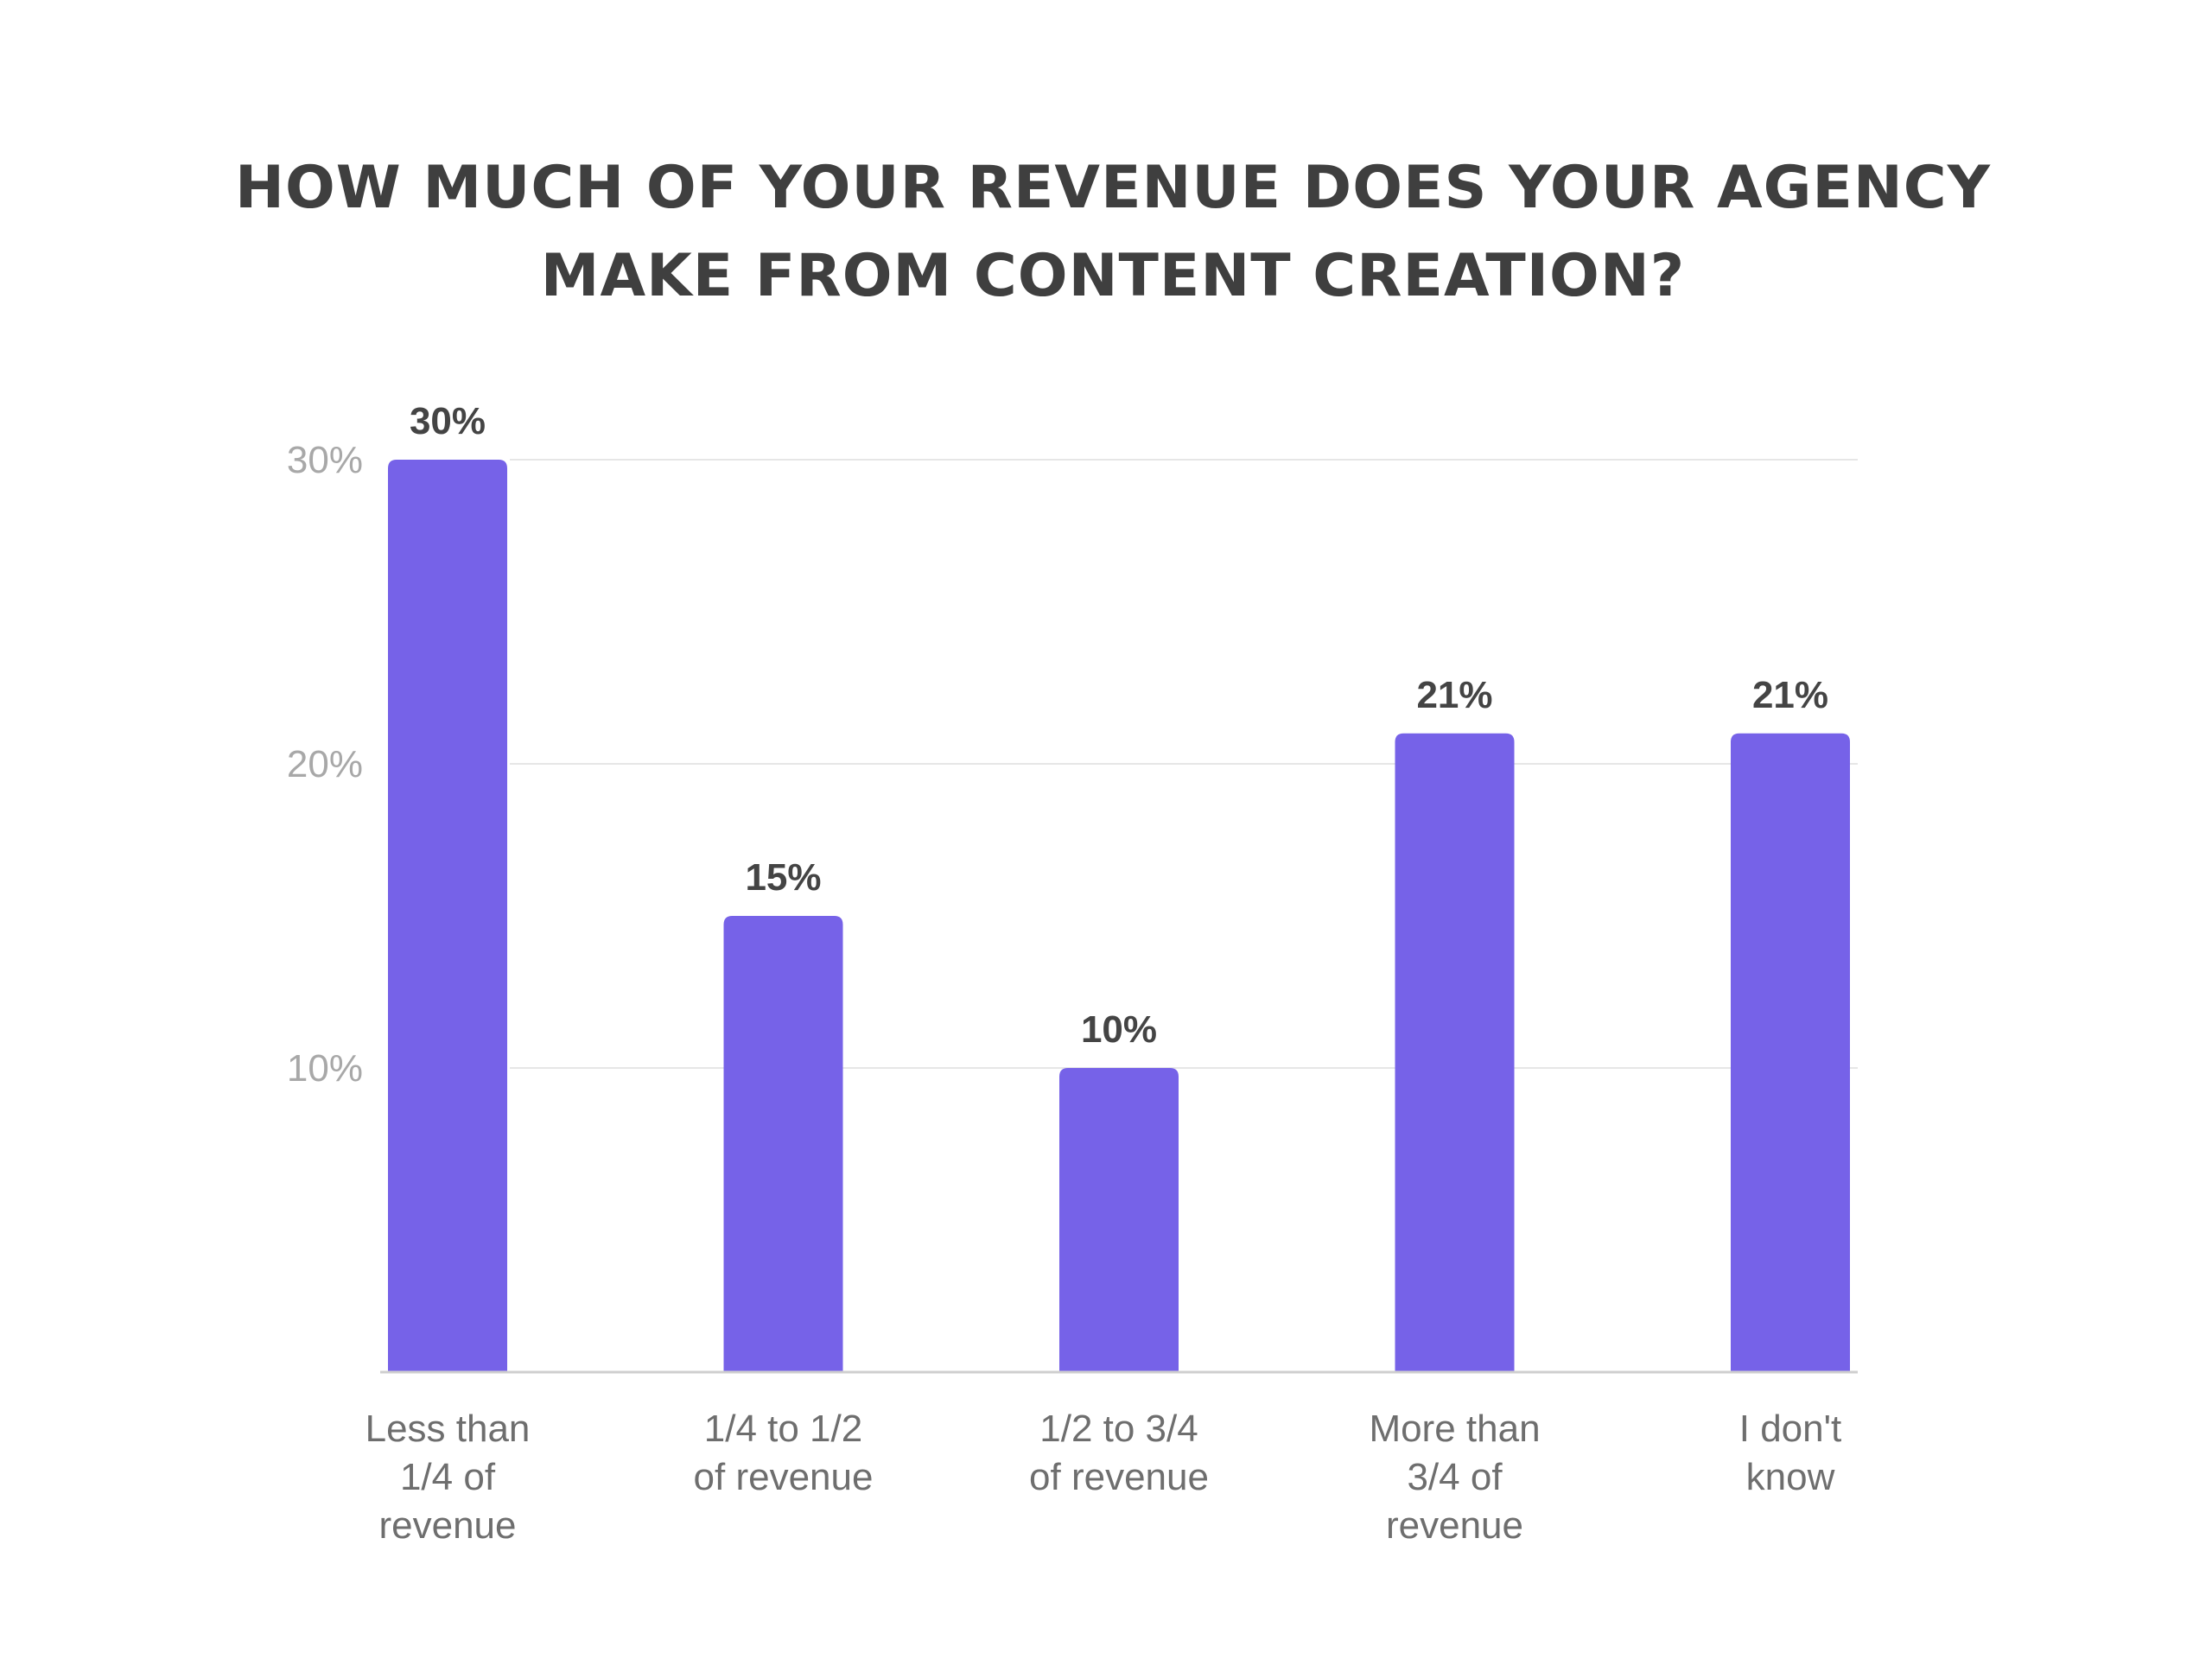  Describe the element at coordinates (1454, 1429) in the screenshot. I see `category-label: More than` at that location.